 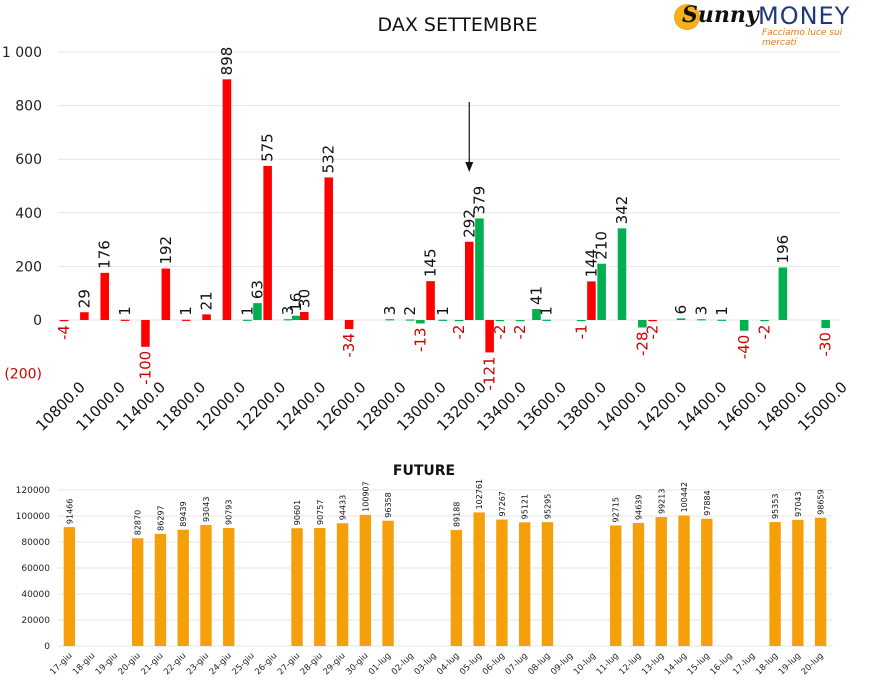 I want to click on bar-data-label: -13, so click(x=420, y=339).